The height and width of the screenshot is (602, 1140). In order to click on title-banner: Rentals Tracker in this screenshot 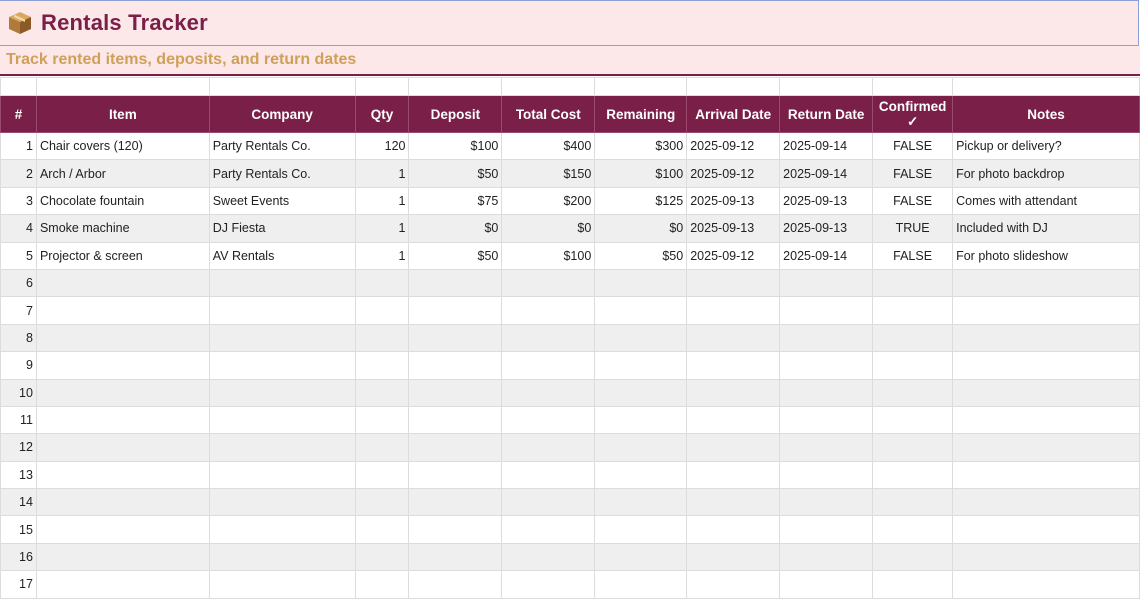, I will do `click(569, 23)`.